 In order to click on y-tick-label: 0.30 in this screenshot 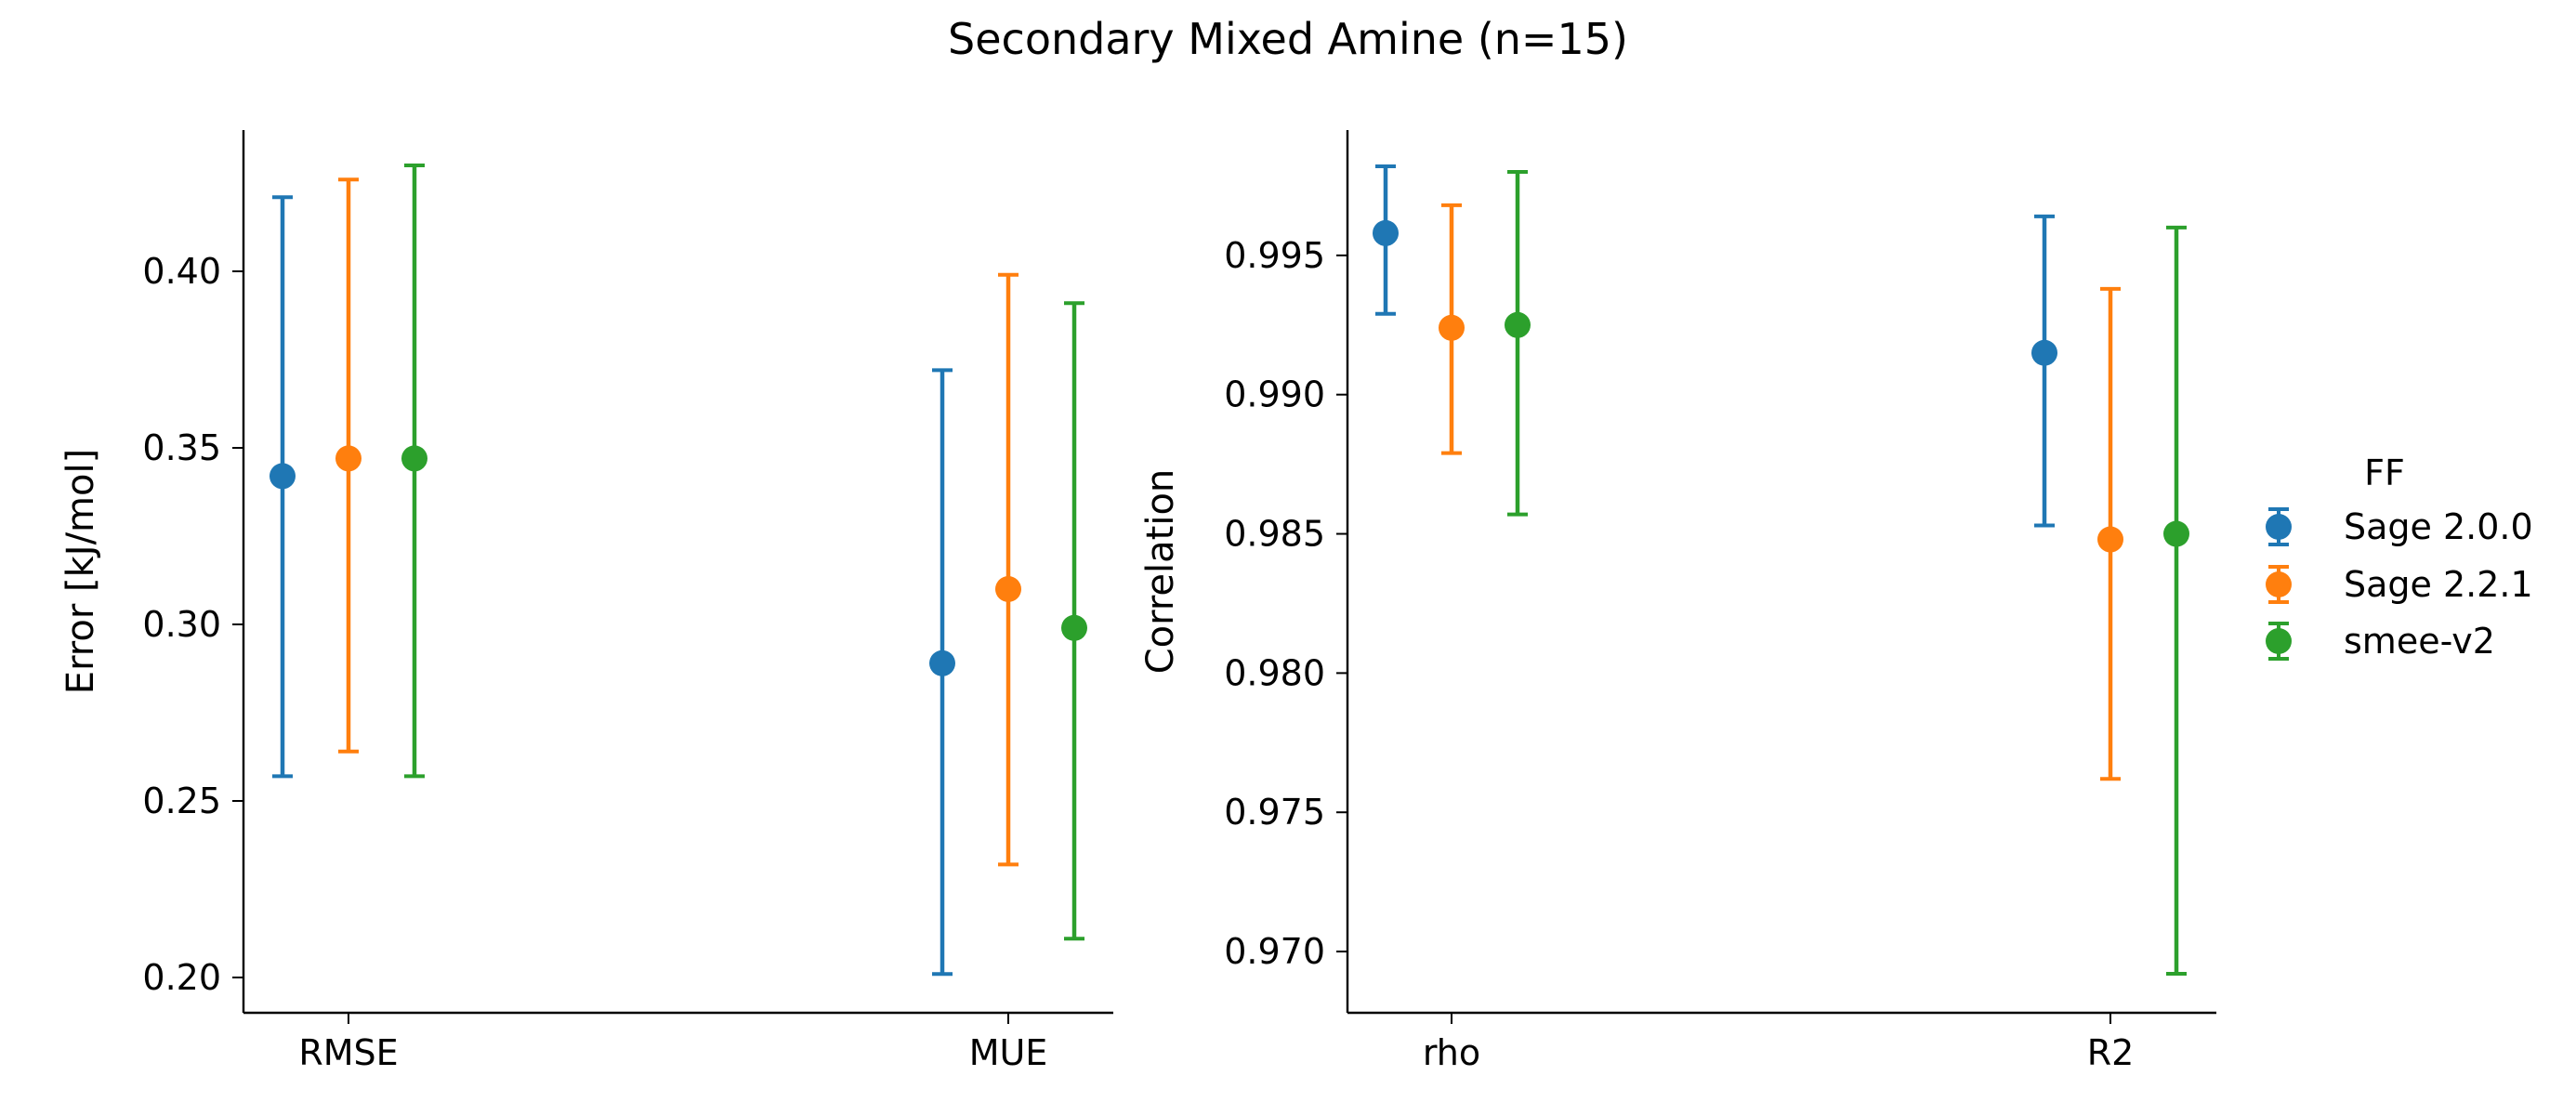, I will do `click(181, 624)`.